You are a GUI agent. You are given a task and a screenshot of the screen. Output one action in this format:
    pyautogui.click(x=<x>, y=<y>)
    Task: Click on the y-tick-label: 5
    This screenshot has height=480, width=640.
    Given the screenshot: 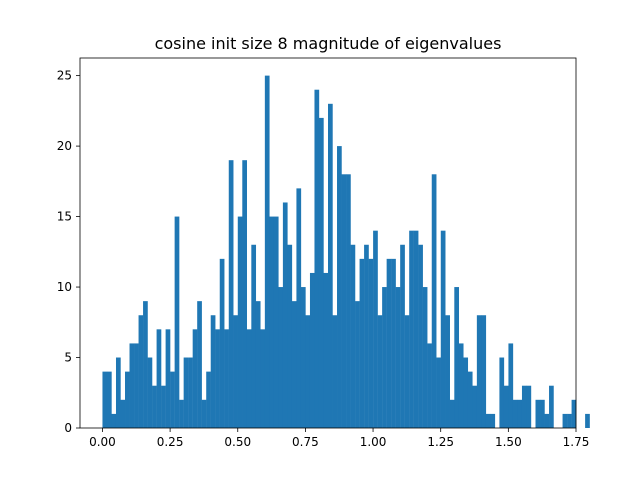 What is the action you would take?
    pyautogui.click(x=68, y=358)
    